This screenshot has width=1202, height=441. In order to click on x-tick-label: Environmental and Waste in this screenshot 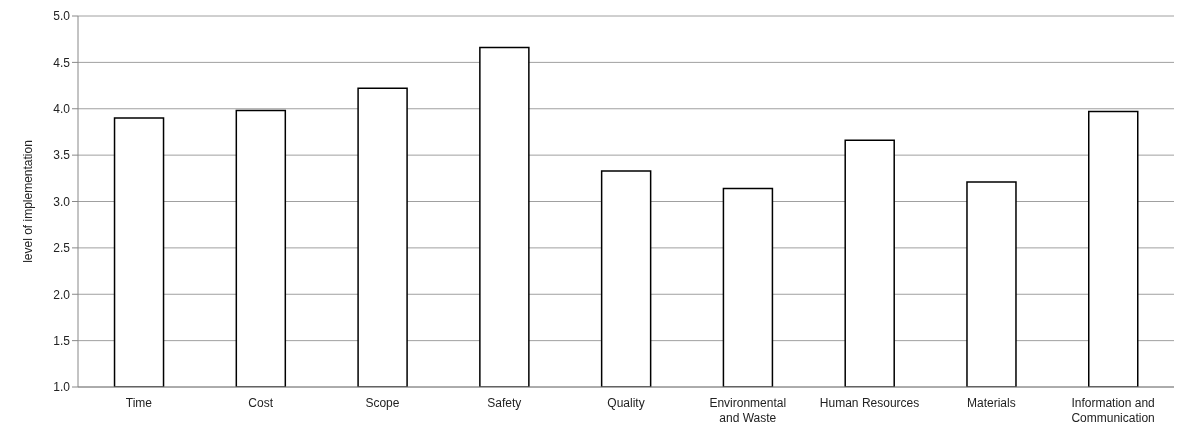, I will do `click(748, 410)`.